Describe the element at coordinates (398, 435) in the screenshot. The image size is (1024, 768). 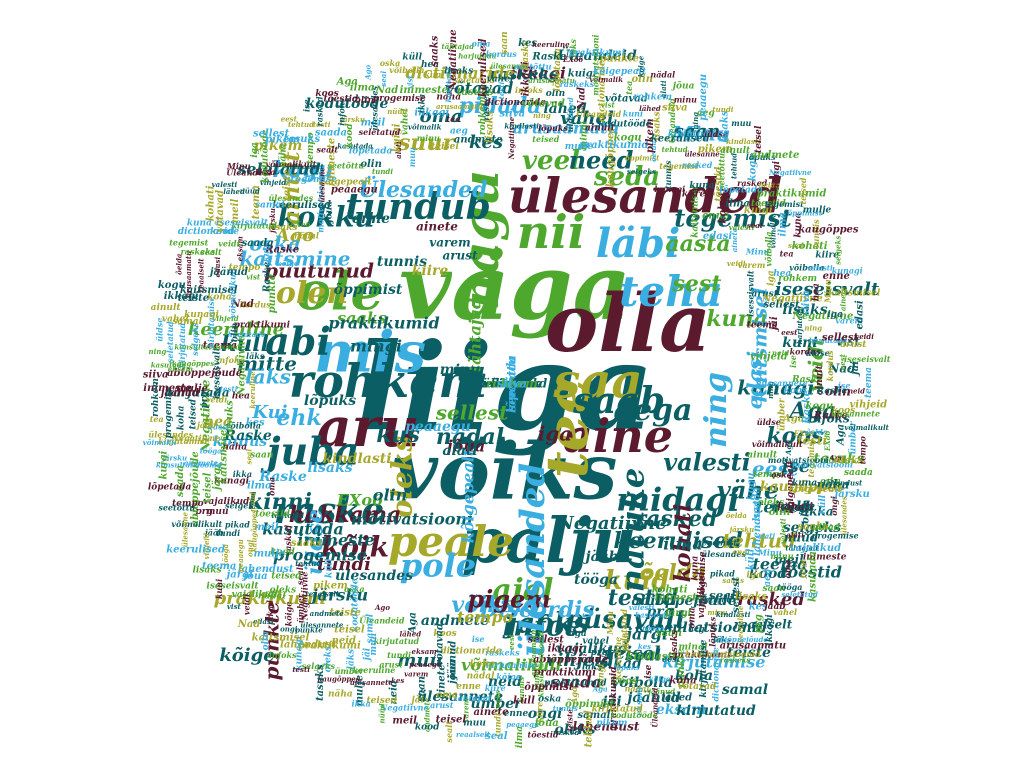
I see `cloud-word: kus` at that location.